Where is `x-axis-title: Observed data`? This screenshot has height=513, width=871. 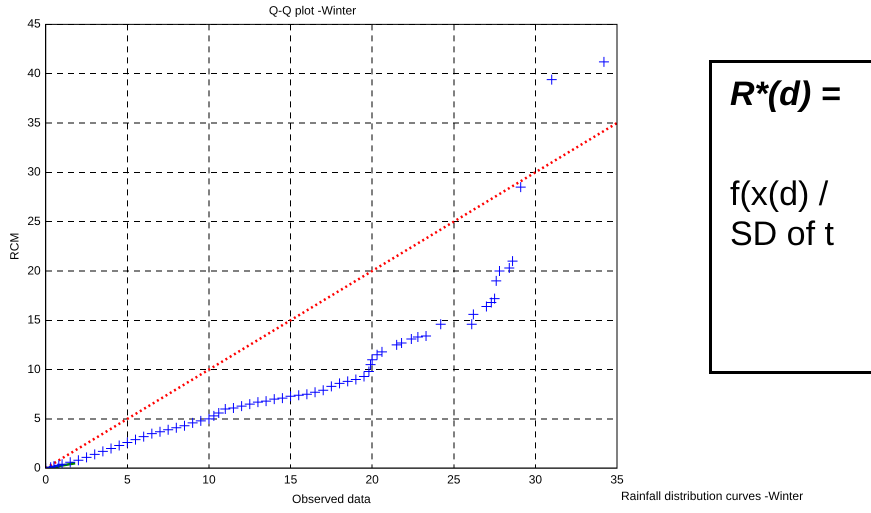
x-axis-title: Observed data is located at coordinates (332, 499).